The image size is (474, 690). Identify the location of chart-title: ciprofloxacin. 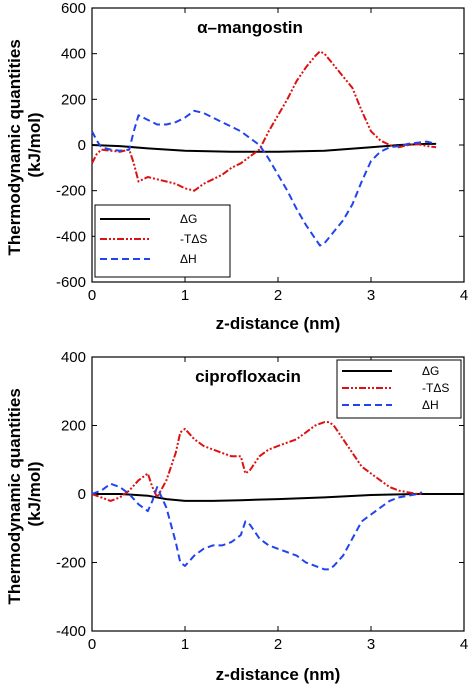
(248, 376).